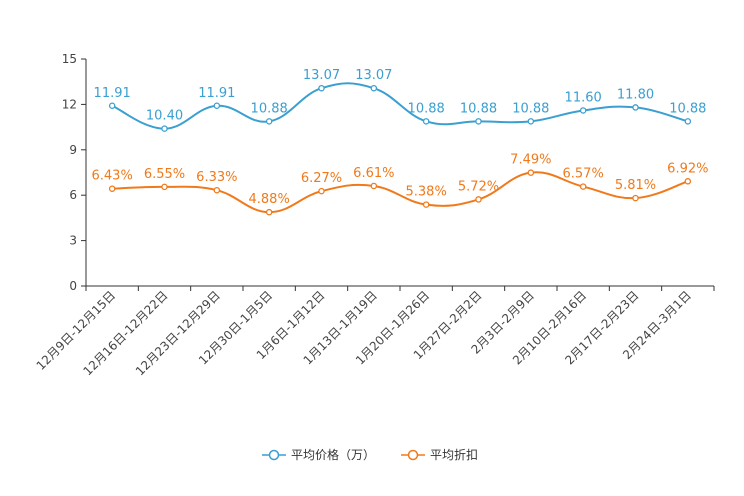 The image size is (744, 496). What do you see at coordinates (583, 97) in the screenshot?
I see `data-label: 11.60` at bounding box center [583, 97].